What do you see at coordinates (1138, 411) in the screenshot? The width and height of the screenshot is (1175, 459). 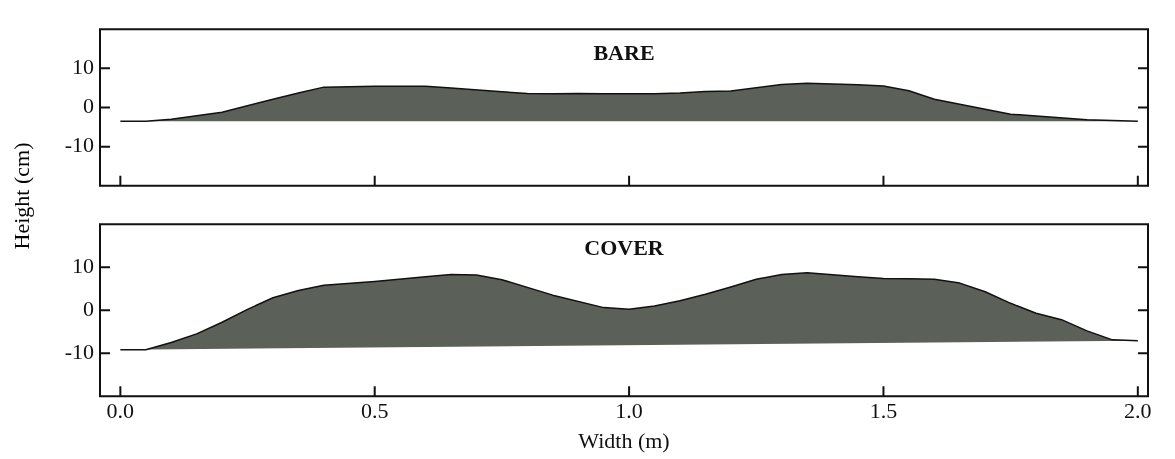 I see `x-tick-label: 2.0` at bounding box center [1138, 411].